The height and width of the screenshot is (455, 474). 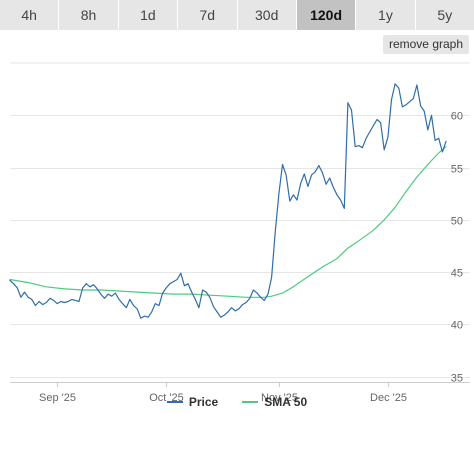 What do you see at coordinates (457, 326) in the screenshot?
I see `y-tick-label-40: 40` at bounding box center [457, 326].